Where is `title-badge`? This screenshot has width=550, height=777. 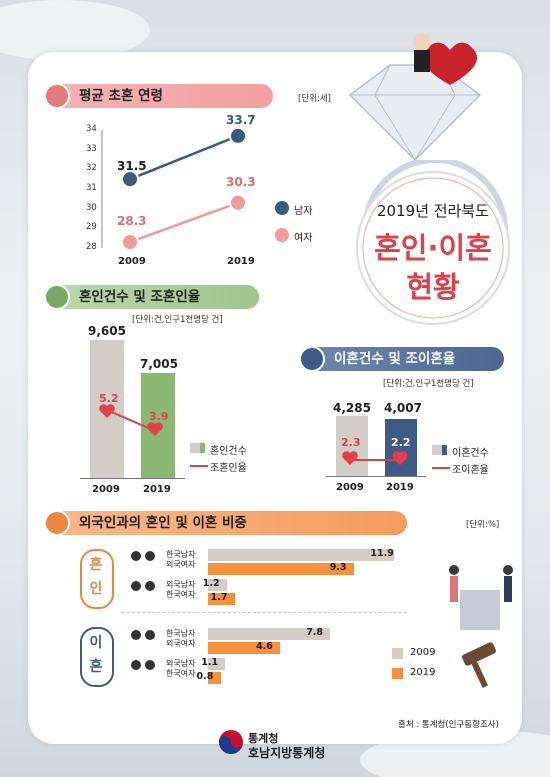
title-badge is located at coordinates (433, 248).